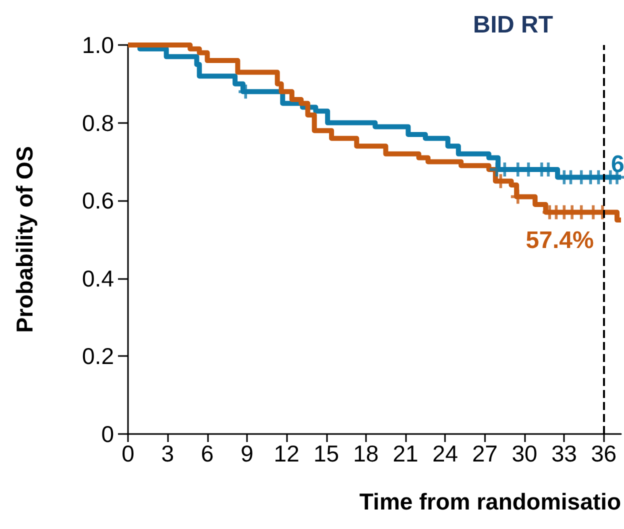 This screenshot has height=529, width=624. Describe the element at coordinates (167, 453) in the screenshot. I see `x-tick-label: 3` at that location.